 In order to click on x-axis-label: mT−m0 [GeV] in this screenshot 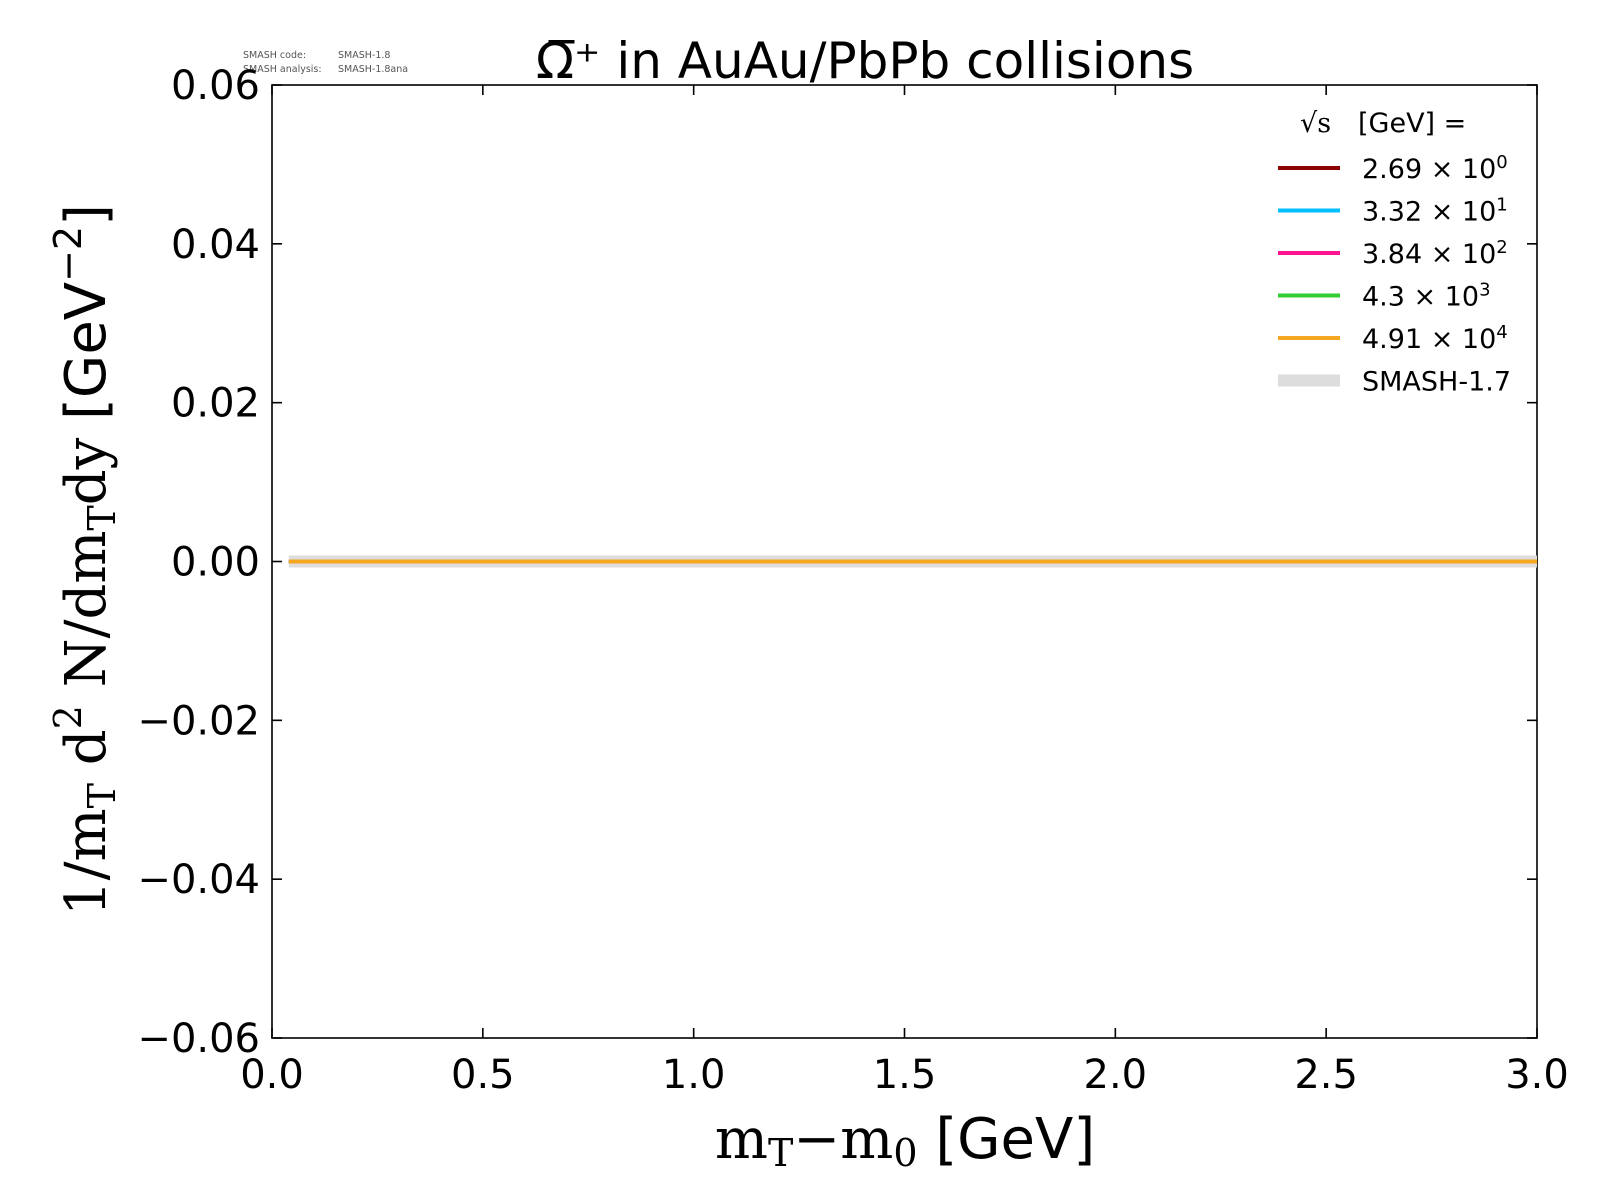, I will do `click(905, 1141)`.